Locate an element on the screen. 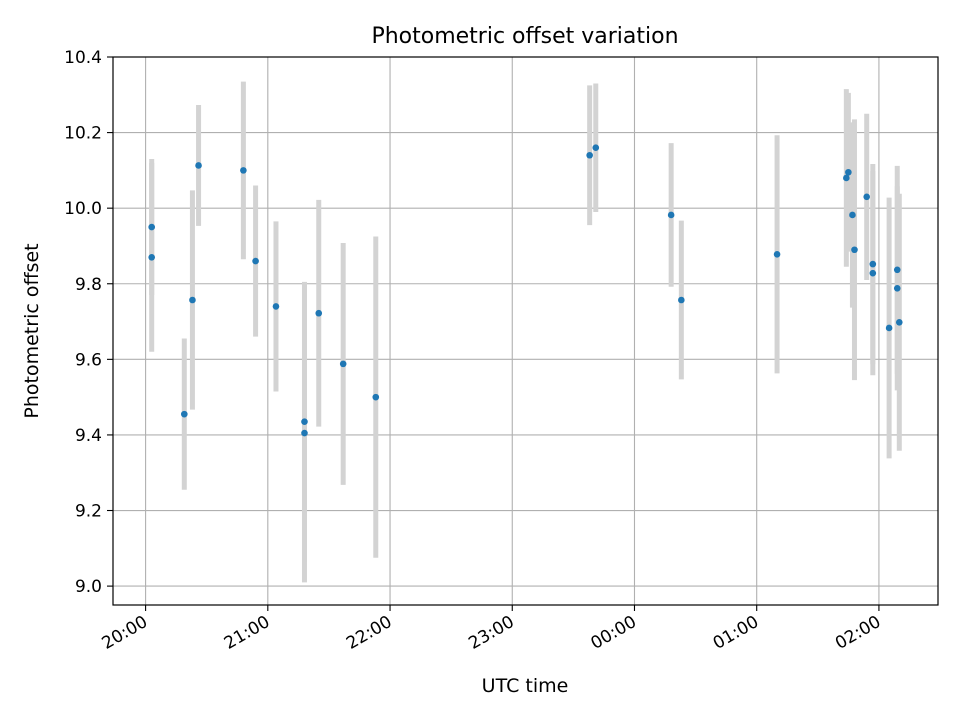 The height and width of the screenshot is (720, 960). chart-title: Photometric offset variation is located at coordinates (524, 36).